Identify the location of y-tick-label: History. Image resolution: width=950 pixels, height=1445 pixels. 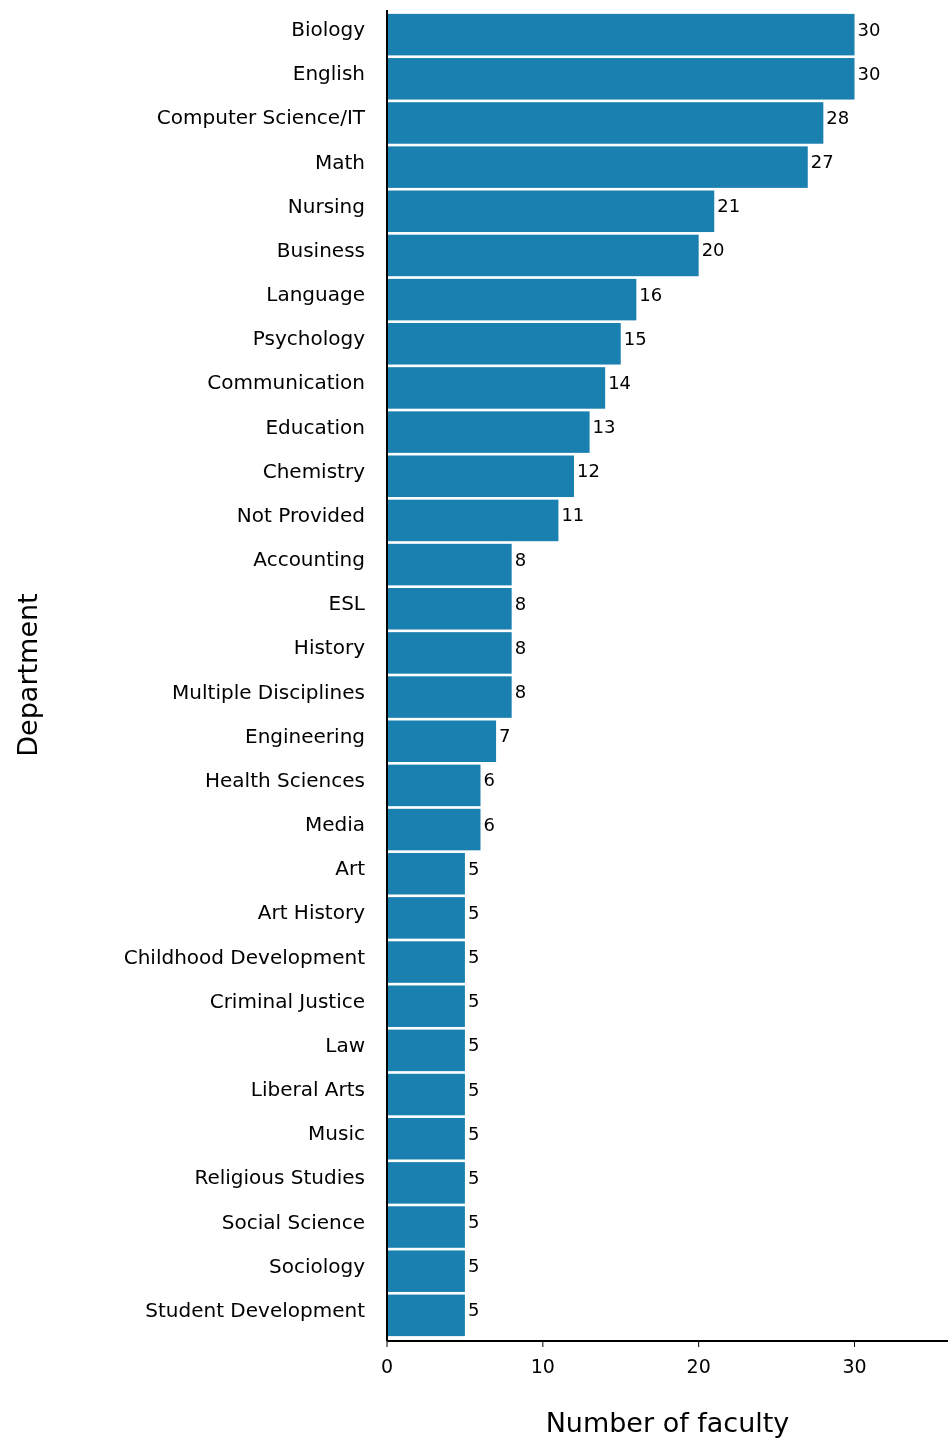
(329, 647).